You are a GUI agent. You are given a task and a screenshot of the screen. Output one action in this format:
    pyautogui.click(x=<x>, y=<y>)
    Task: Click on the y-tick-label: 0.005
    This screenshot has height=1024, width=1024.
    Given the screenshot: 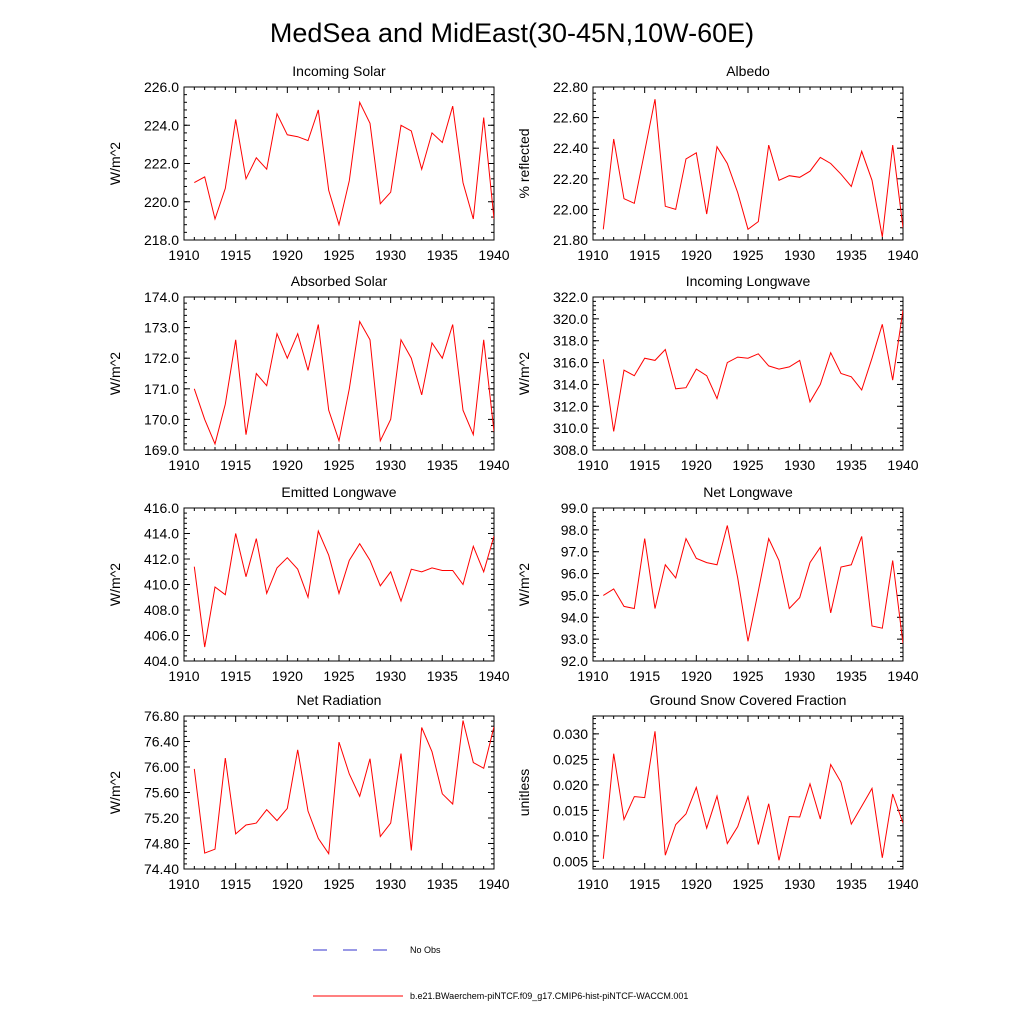 What is the action you would take?
    pyautogui.click(x=570, y=861)
    